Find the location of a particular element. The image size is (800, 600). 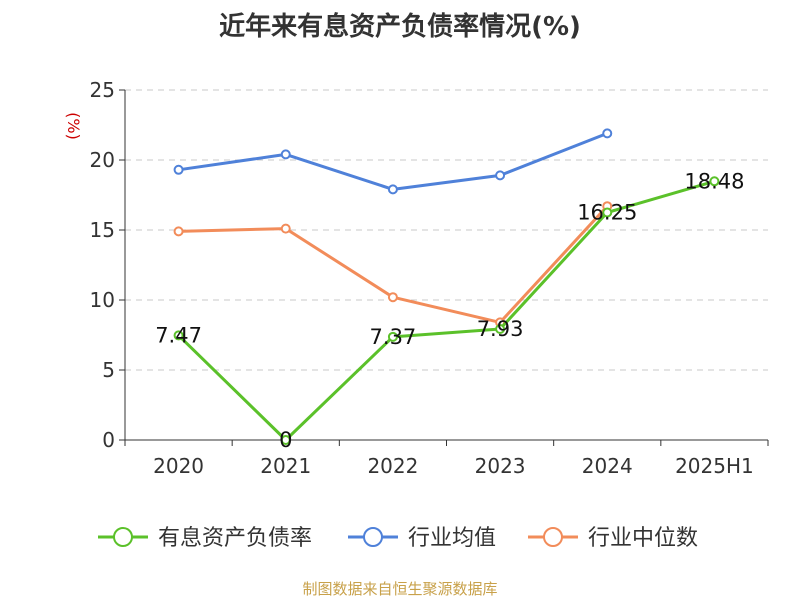

y-tick-label: 5 is located at coordinates (108, 370).